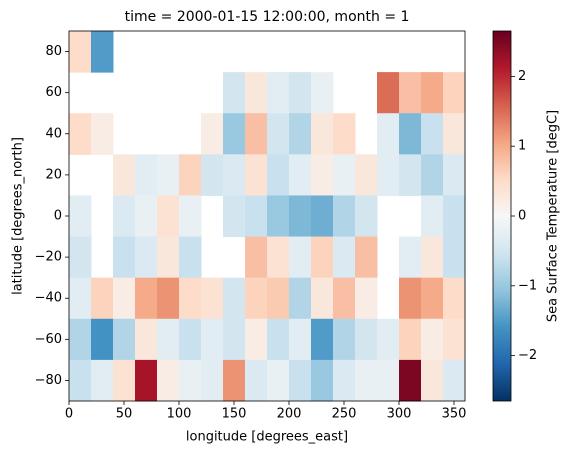 This screenshot has height=454, width=570. What do you see at coordinates (527, 355) in the screenshot?
I see `colorbar-tick-label: −2` at bounding box center [527, 355].